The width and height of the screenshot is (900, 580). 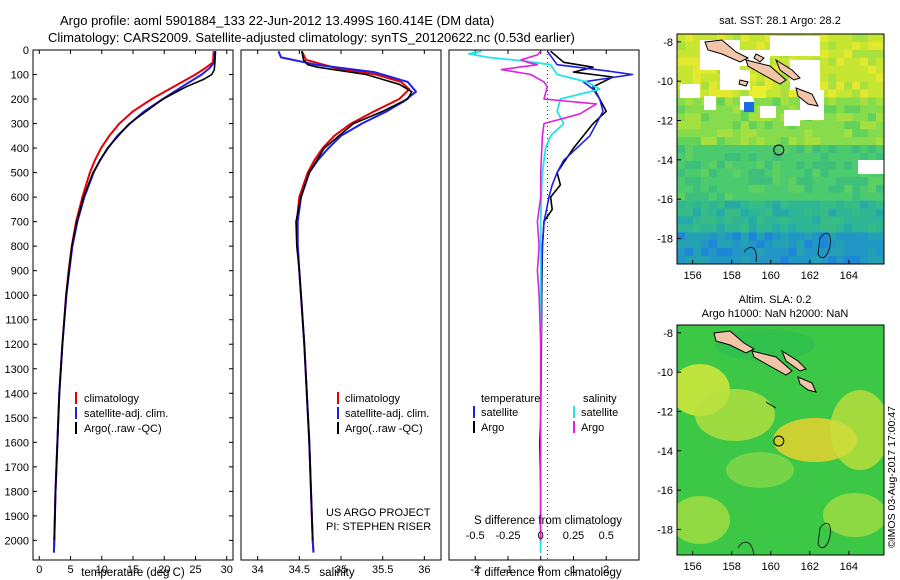 What do you see at coordinates (735, 415) in the screenshot?
I see `sla-anomaly-patch` at bounding box center [735, 415].